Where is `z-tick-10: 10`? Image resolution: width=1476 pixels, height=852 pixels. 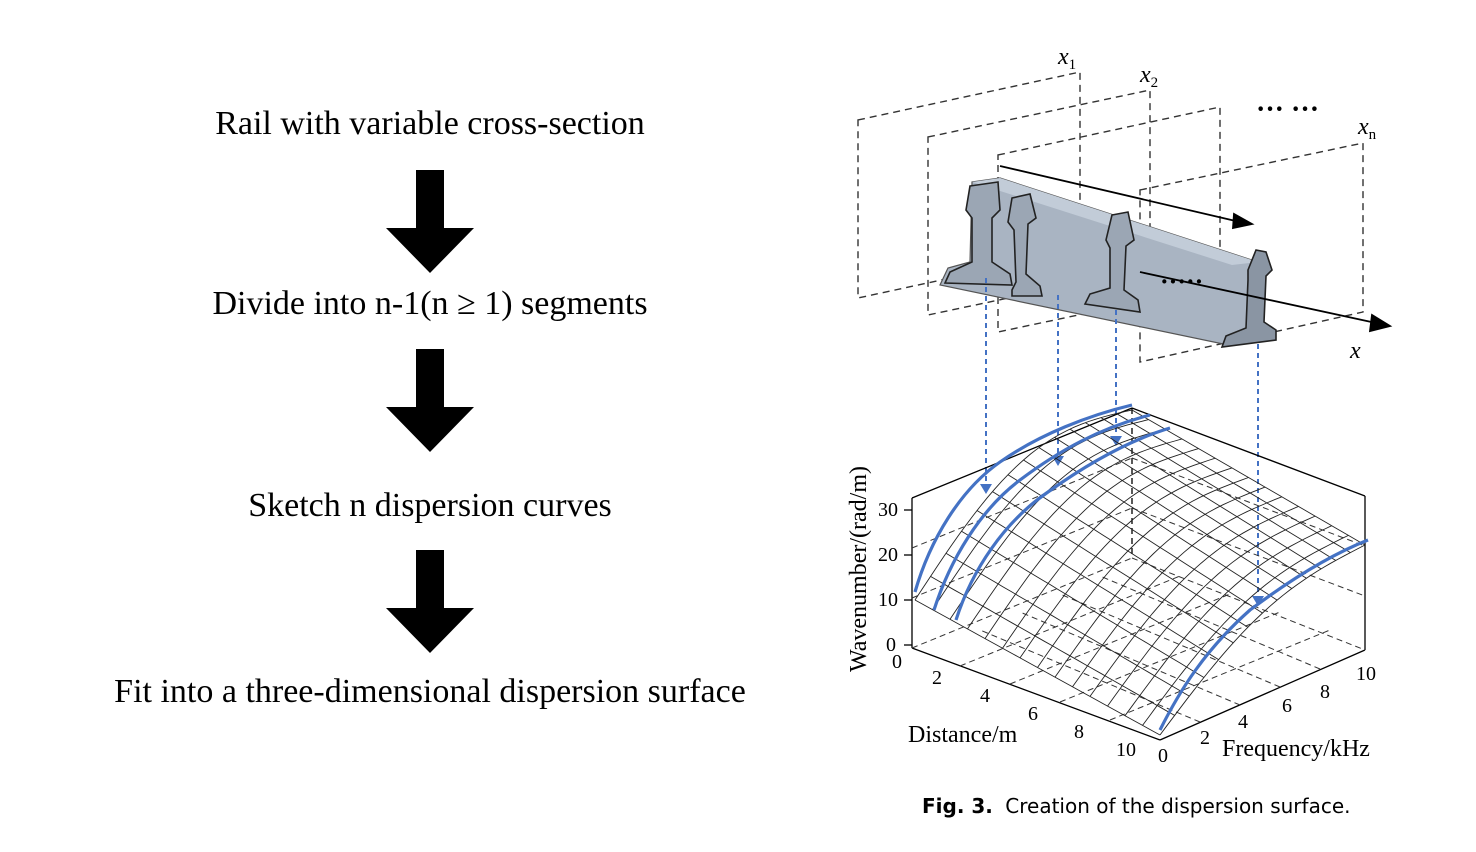
z-tick-10: 10 is located at coordinates (888, 600).